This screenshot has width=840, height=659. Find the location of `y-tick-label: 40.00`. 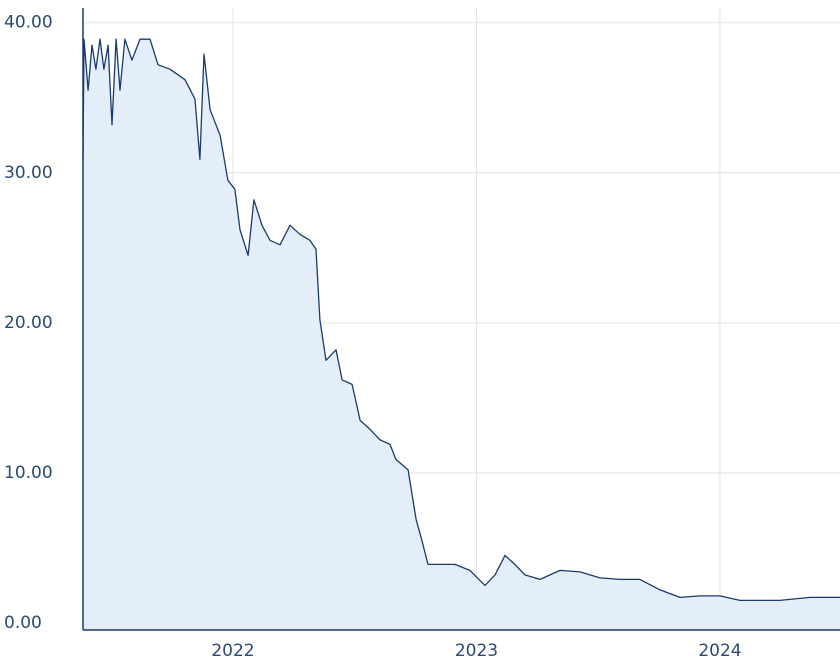

y-tick-label: 40.00 is located at coordinates (28, 23).